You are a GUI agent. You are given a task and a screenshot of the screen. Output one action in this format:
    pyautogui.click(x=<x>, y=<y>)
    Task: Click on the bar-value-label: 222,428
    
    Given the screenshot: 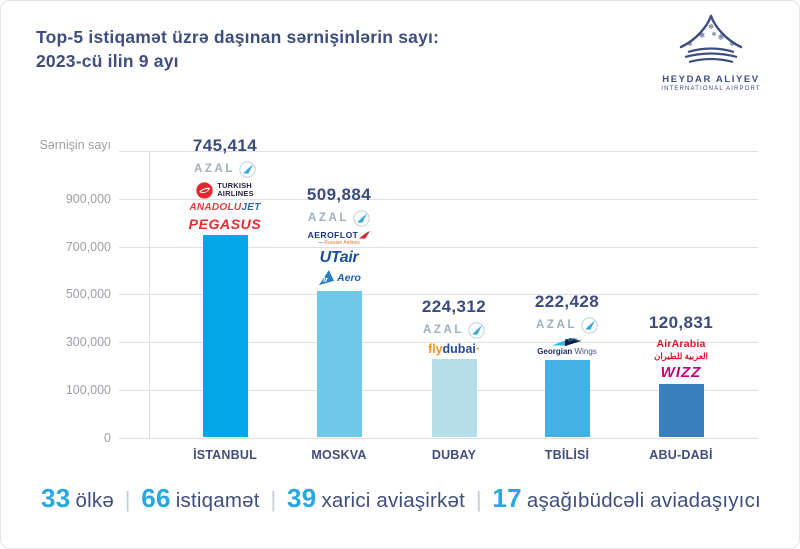 What is the action you would take?
    pyautogui.click(x=567, y=301)
    